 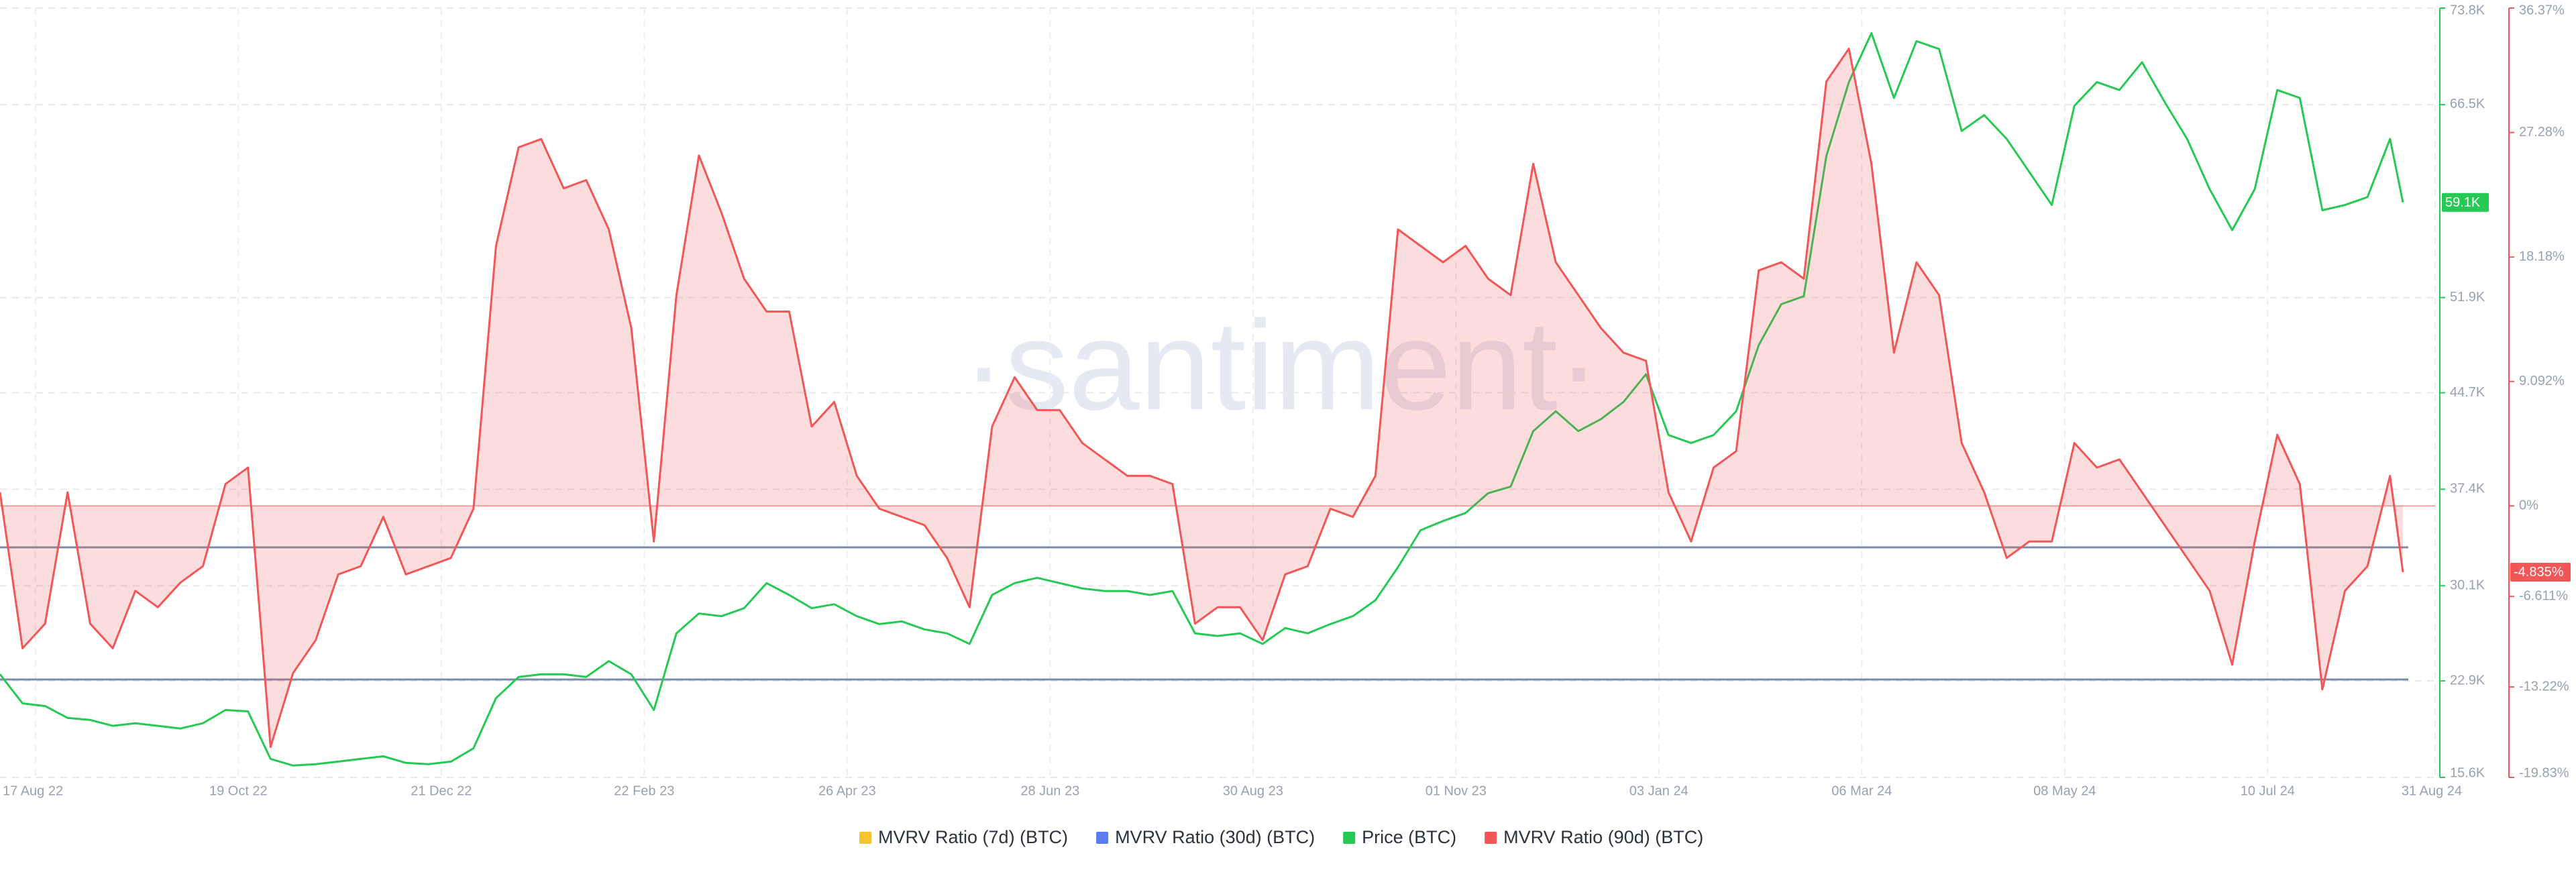 What do you see at coordinates (2467, 10) in the screenshot?
I see `y-tick-label: 73.8K` at bounding box center [2467, 10].